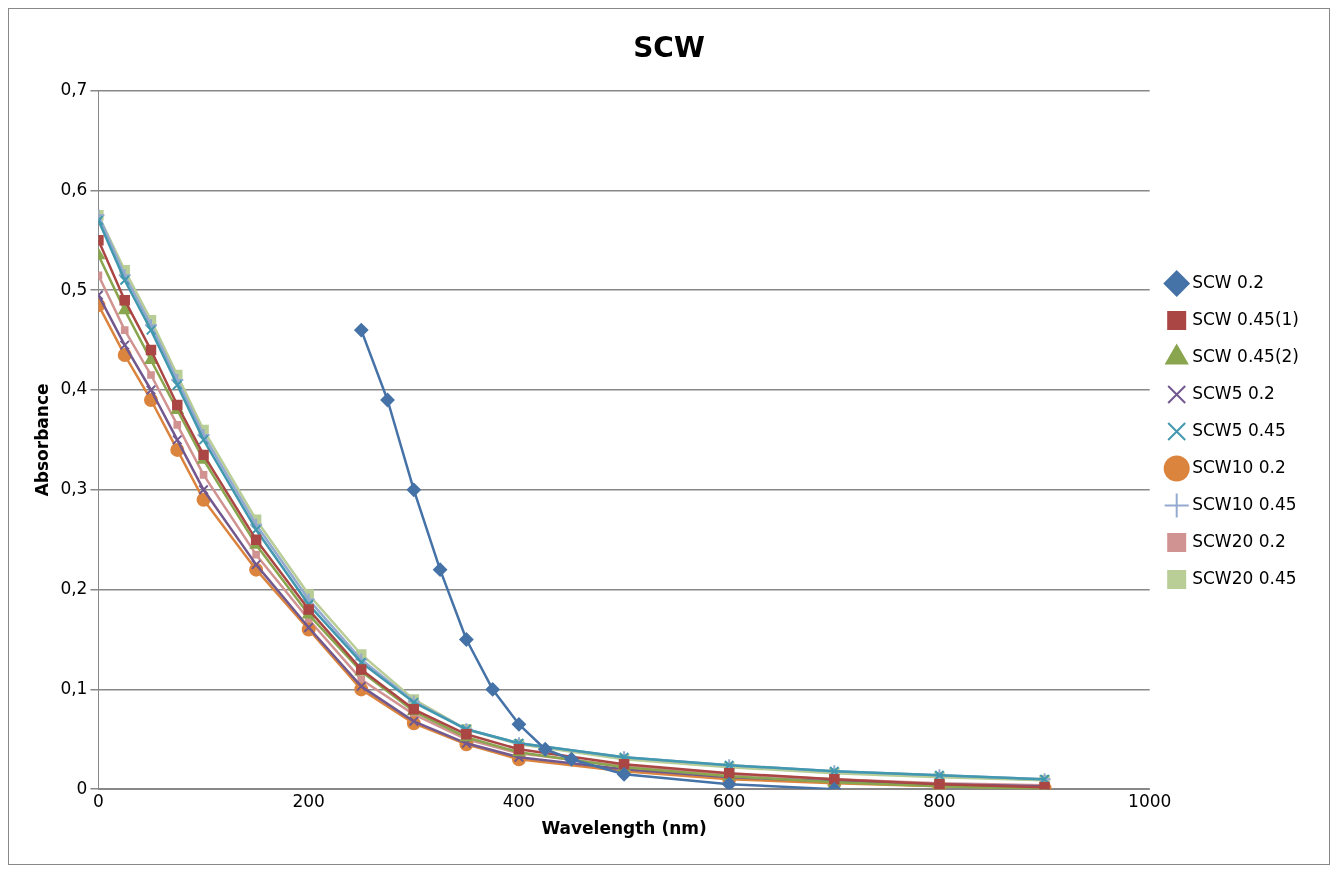 This screenshot has height=873, width=1338. What do you see at coordinates (1244, 577) in the screenshot?
I see `legend-label: SCW20 0.45` at bounding box center [1244, 577].